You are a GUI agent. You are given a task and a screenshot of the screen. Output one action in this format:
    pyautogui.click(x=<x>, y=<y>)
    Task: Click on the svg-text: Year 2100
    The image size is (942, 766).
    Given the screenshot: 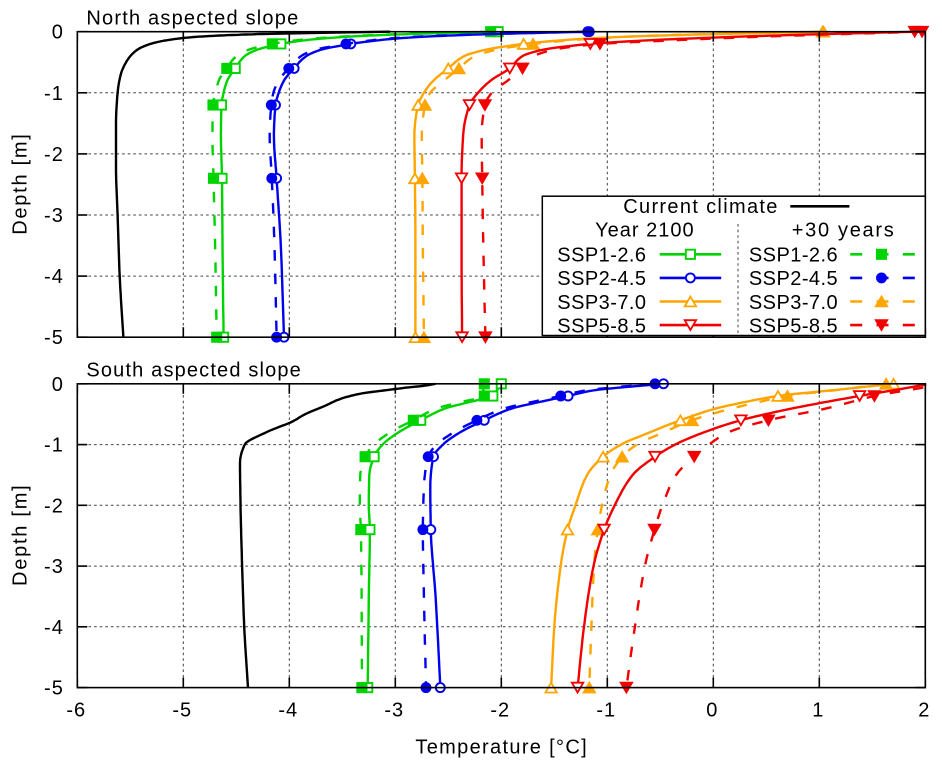 What is the action you would take?
    pyautogui.click(x=645, y=230)
    